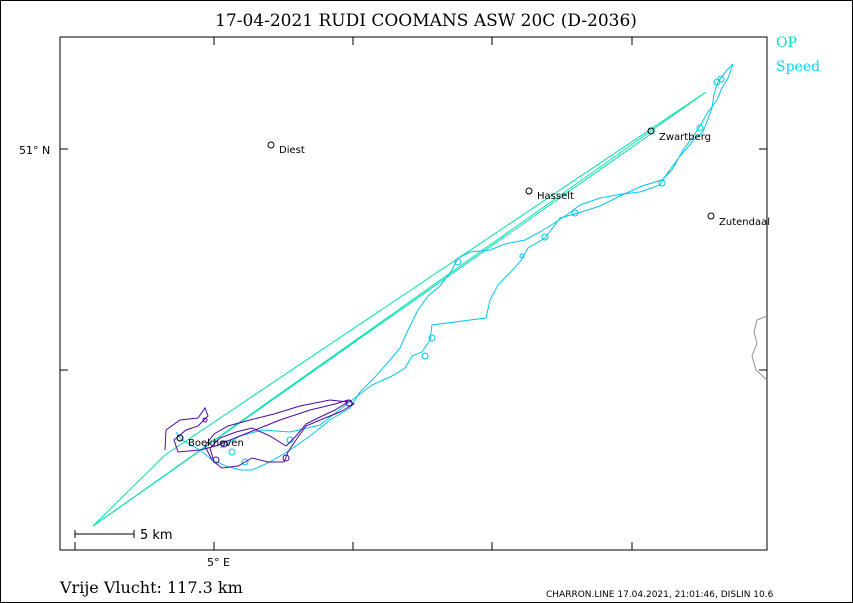 The image size is (853, 603). I want to click on place-dot-boekhoven, so click(180, 438).